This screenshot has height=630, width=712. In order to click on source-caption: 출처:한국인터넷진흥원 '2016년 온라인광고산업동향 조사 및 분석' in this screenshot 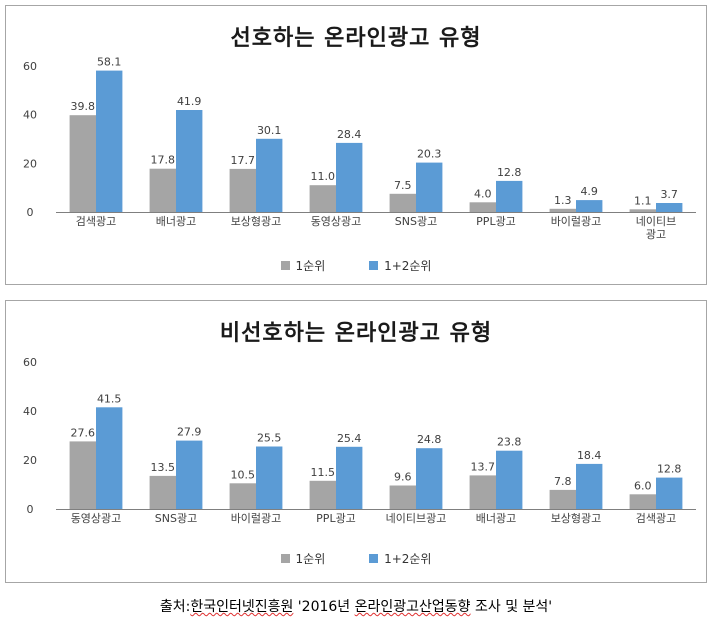, I will do `click(356, 606)`.